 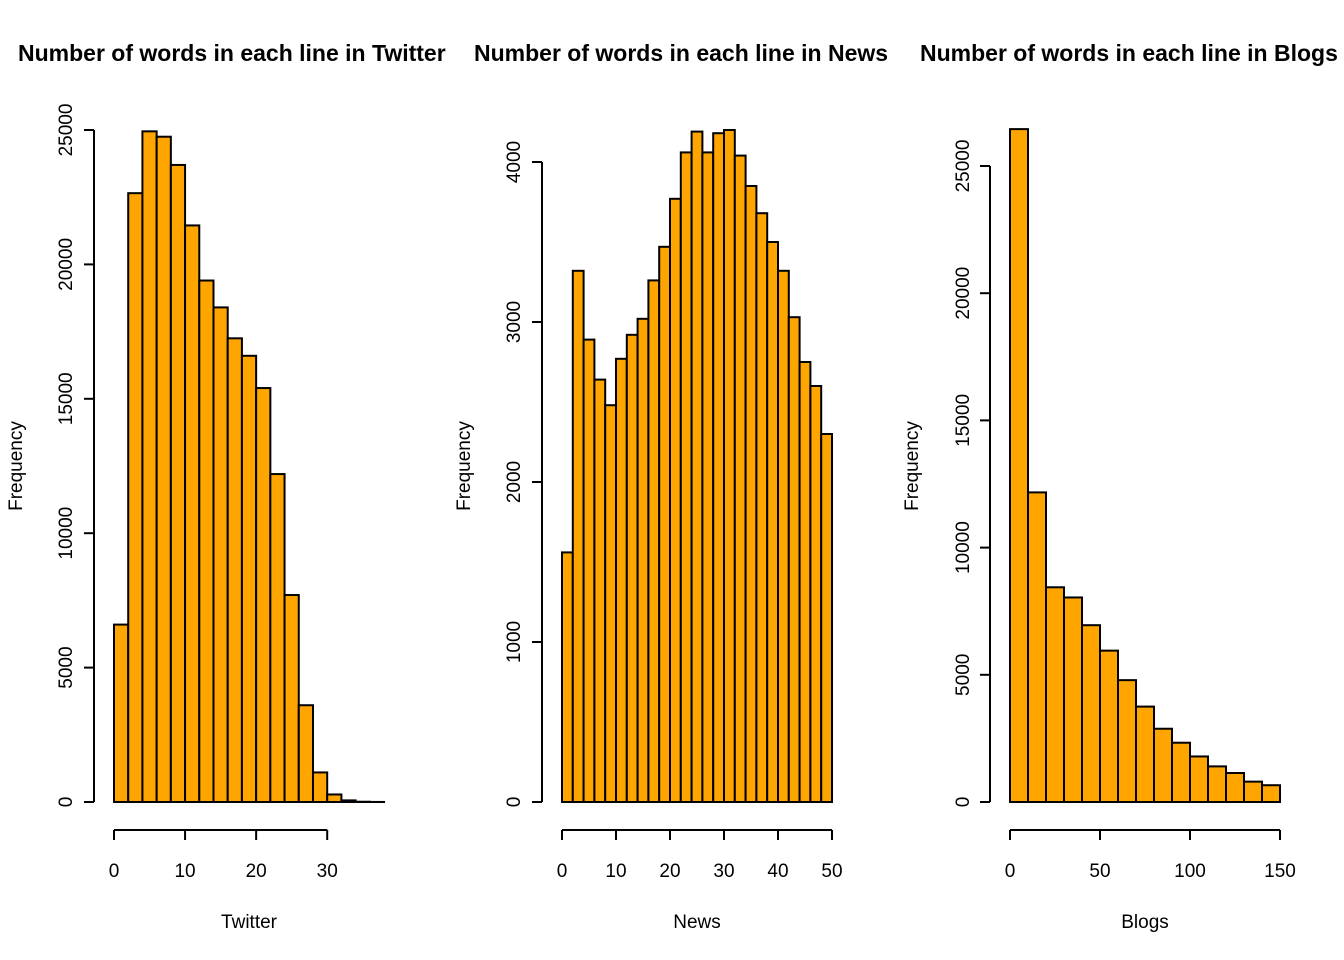 I want to click on x-tick-label: 100, so click(x=1190, y=871).